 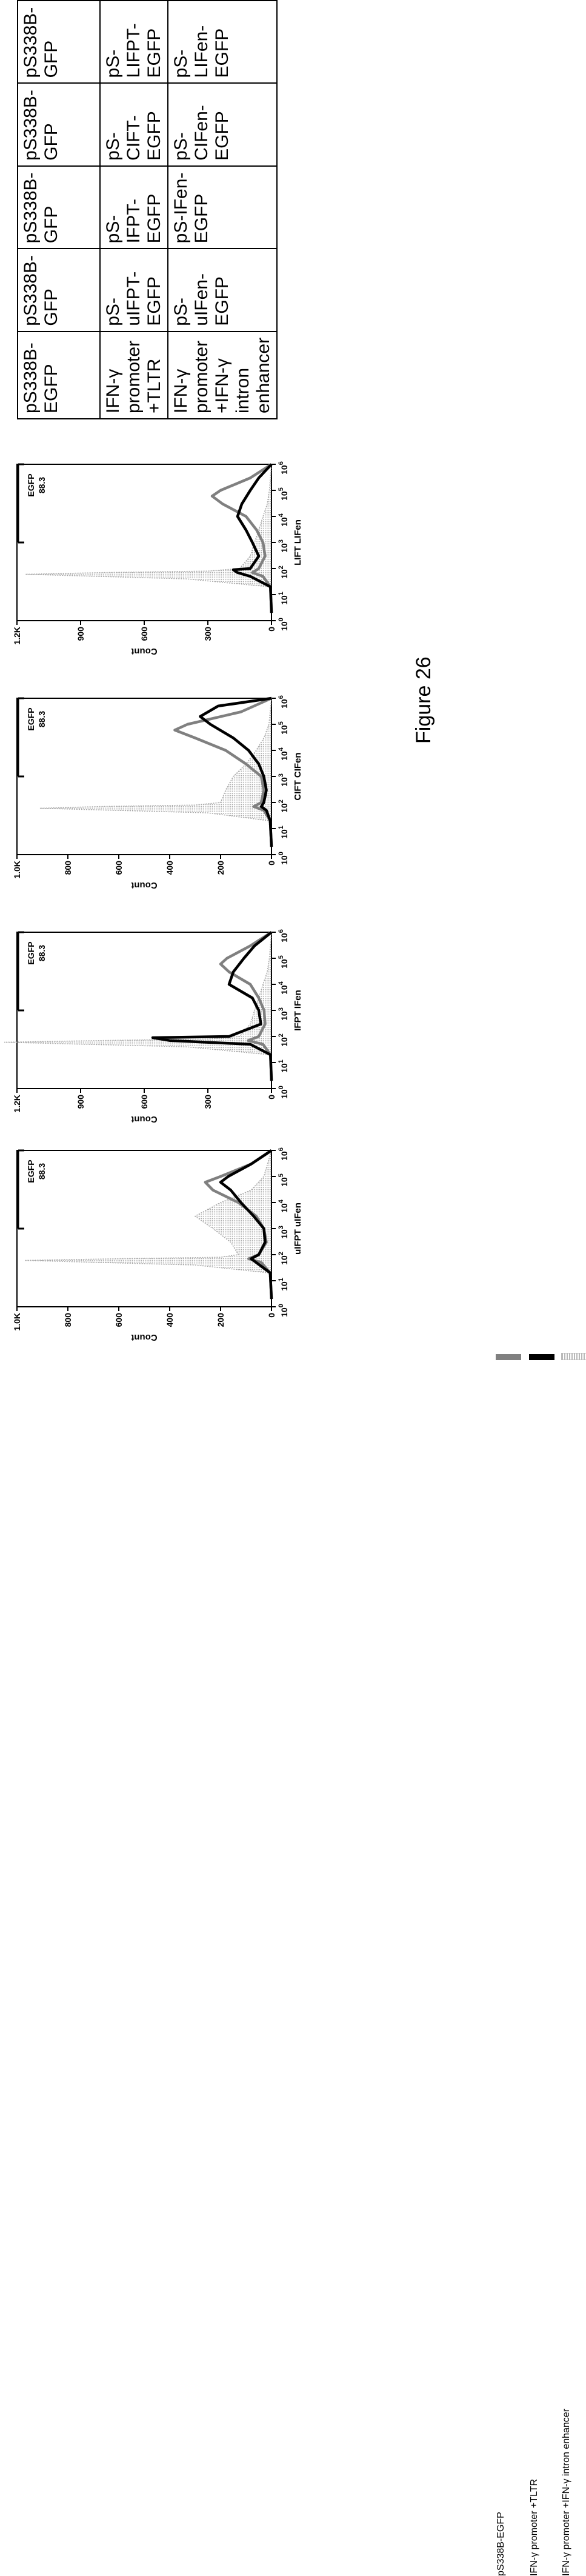 What do you see at coordinates (223, 375) in the screenshot?
I see `table-row-header: IFN-γ promoter +IFN-γ intron enhancer` at bounding box center [223, 375].